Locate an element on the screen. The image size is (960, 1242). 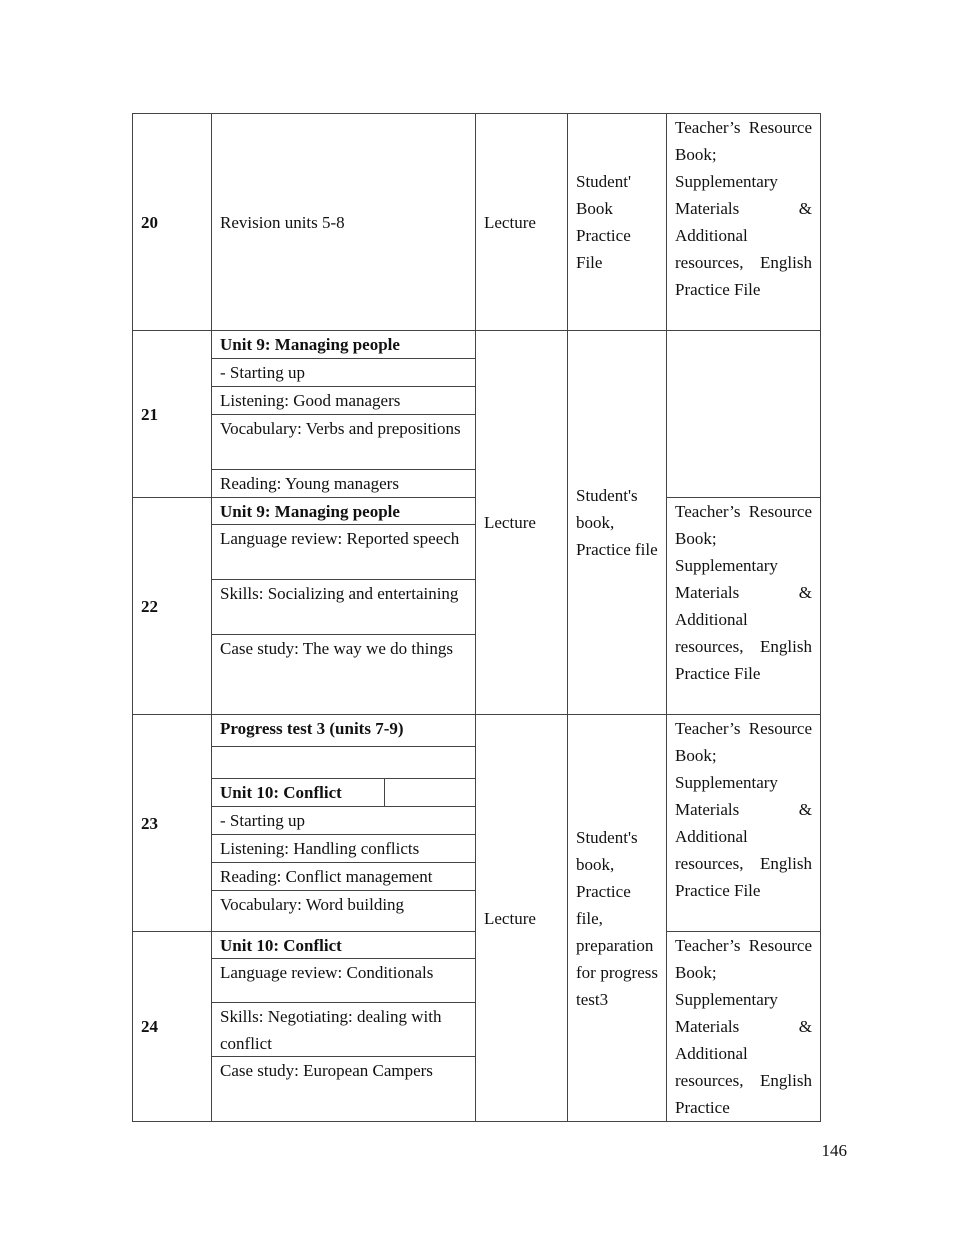
table-cell: Student's book, Practice file is located at coordinates (617, 522).